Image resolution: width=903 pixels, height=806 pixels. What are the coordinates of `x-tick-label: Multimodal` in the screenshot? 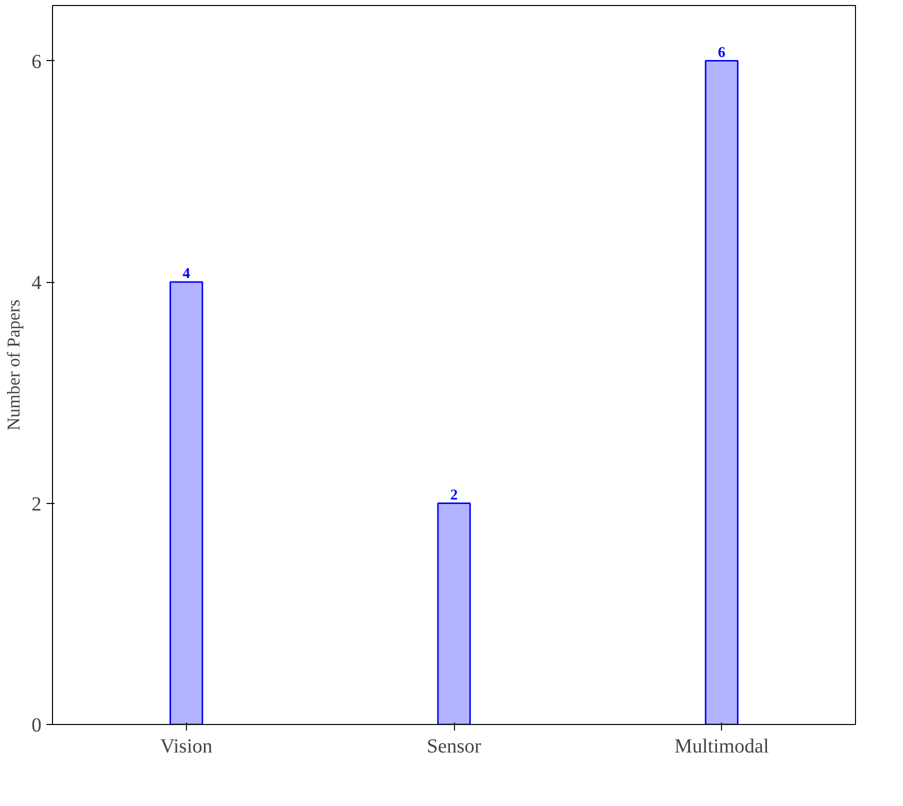 It's located at (722, 747).